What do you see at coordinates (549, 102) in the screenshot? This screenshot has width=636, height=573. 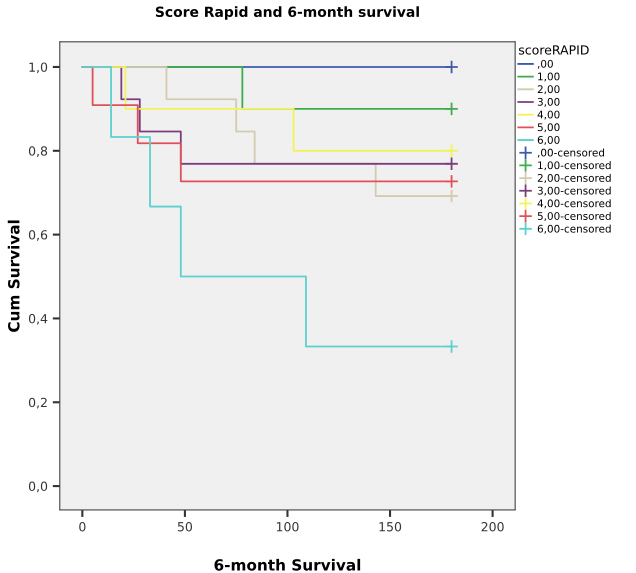 I see `legend-label: 3,00` at bounding box center [549, 102].